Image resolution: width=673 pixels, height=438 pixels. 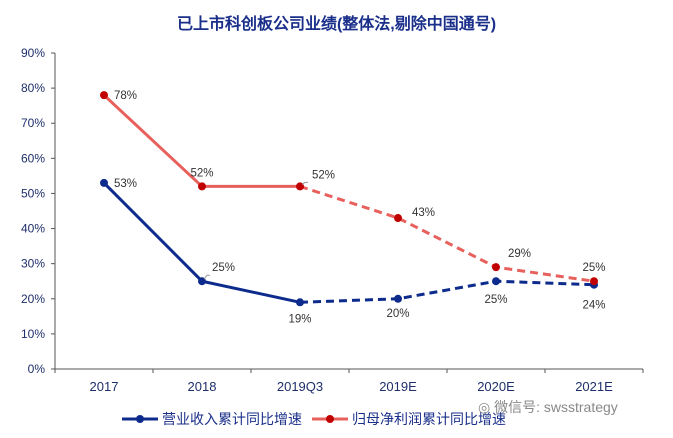 What do you see at coordinates (33, 53) in the screenshot?
I see `y-tick-label: 90%` at bounding box center [33, 53].